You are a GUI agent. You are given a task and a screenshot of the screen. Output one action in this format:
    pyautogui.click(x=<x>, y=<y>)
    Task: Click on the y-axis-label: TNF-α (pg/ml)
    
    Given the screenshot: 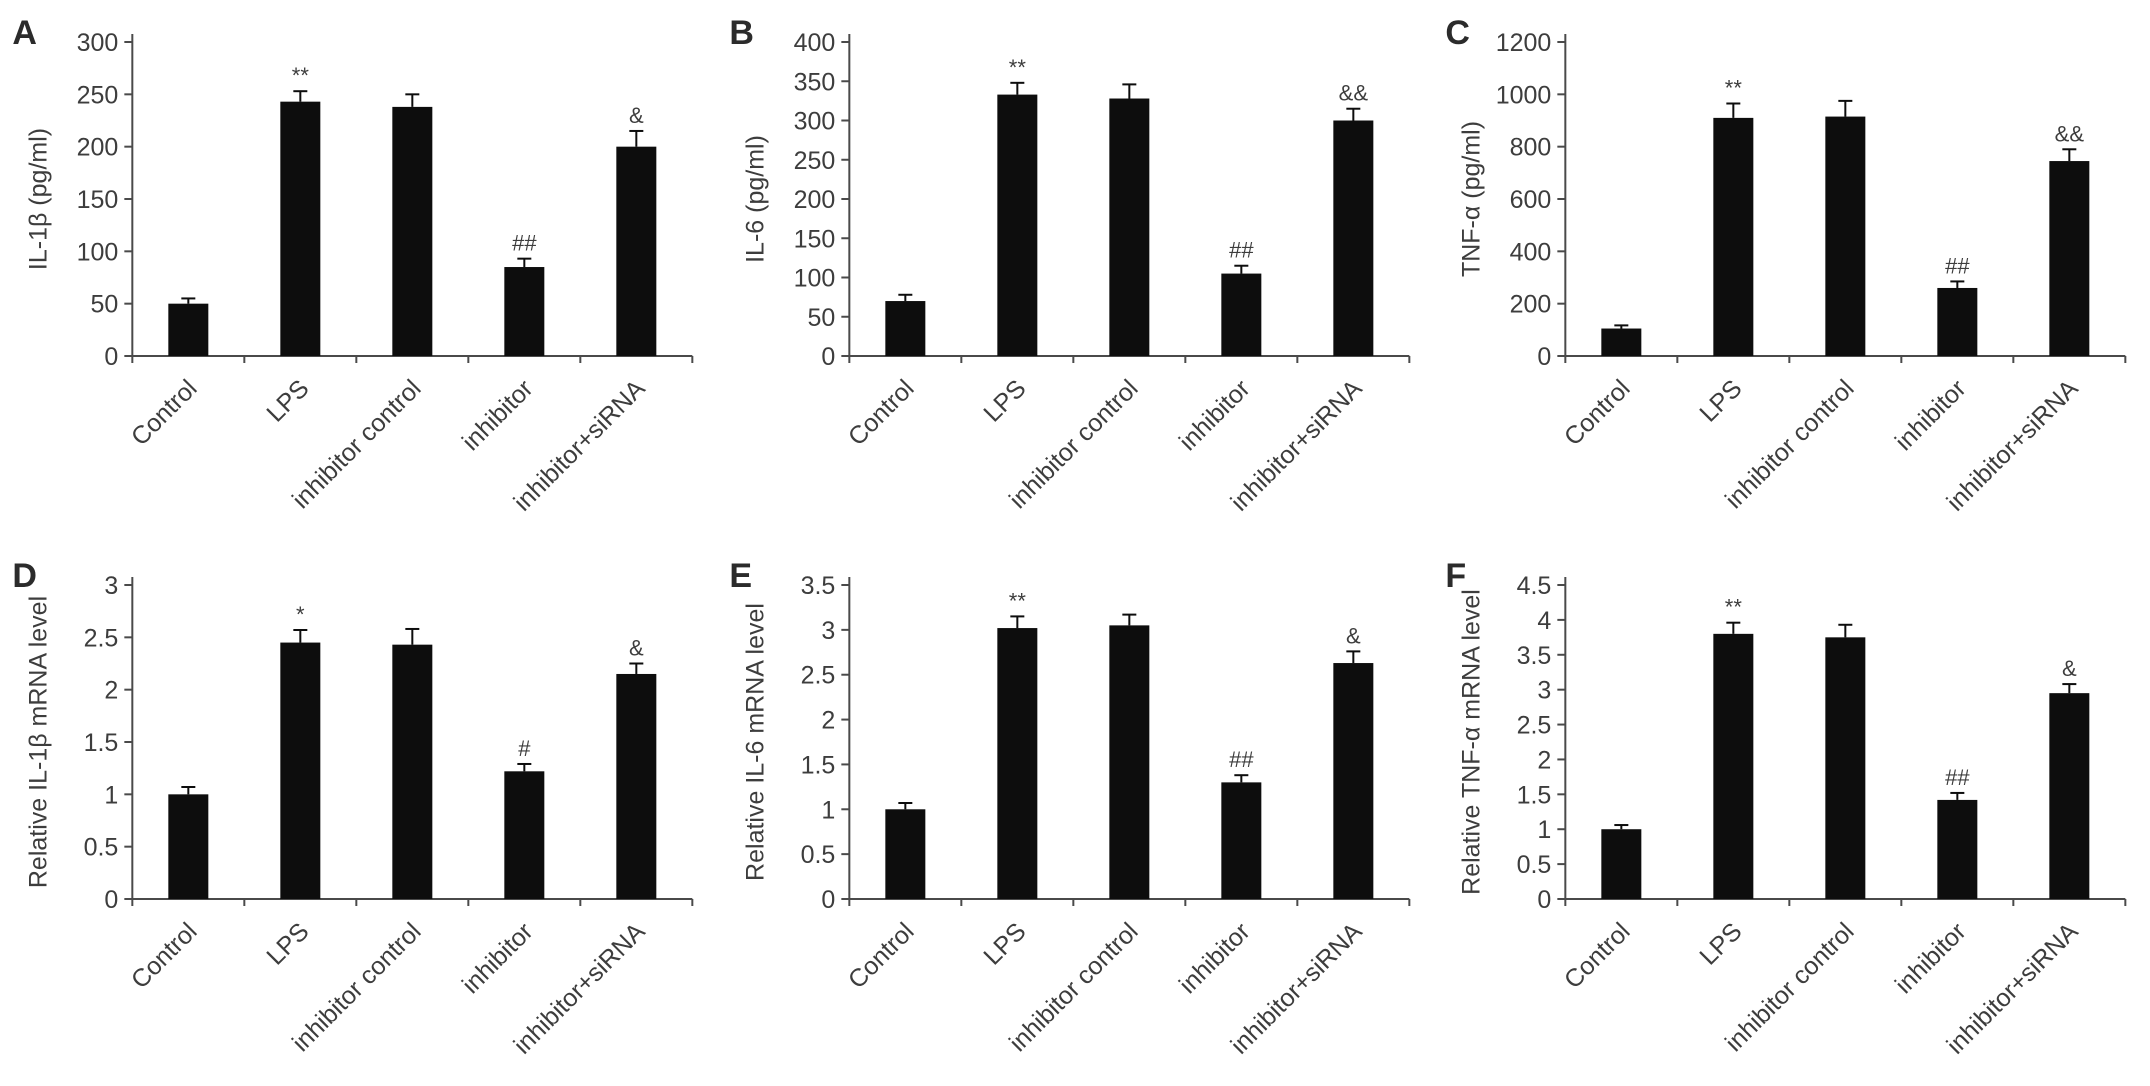 What is the action you would take?
    pyautogui.click(x=1472, y=199)
    